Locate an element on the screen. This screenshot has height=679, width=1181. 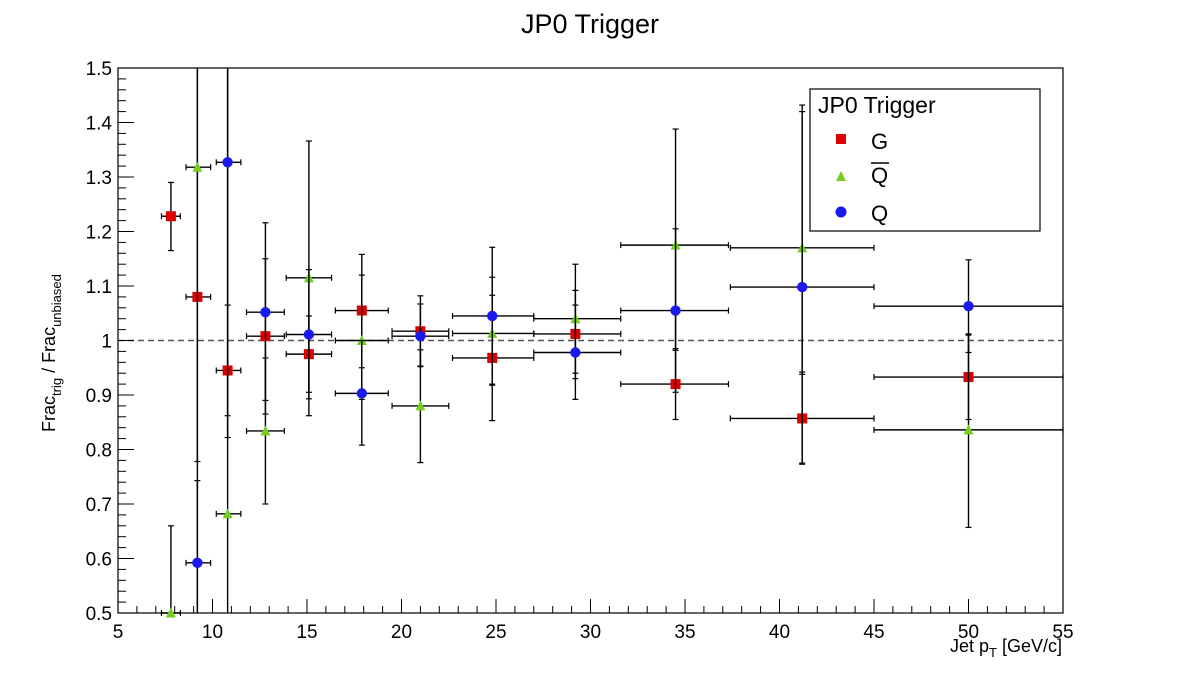
legend-marker-qbar is located at coordinates (841, 176).